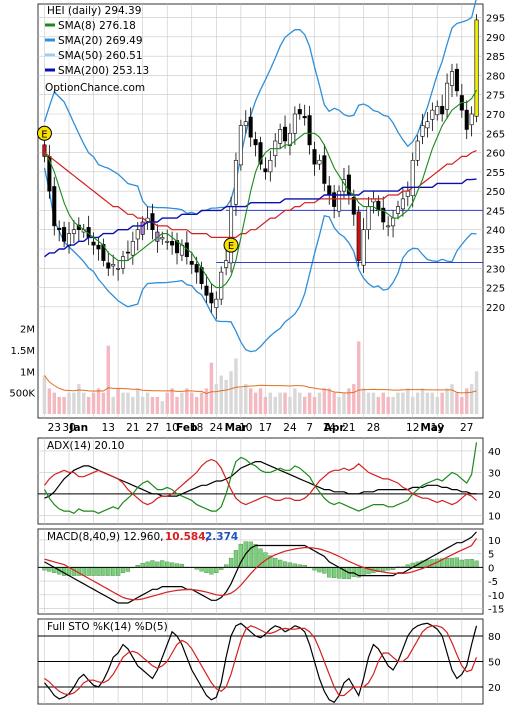 The image size is (526, 710). Describe the element at coordinates (152, 428) in the screenshot. I see `x-tick-label: 27` at that location.